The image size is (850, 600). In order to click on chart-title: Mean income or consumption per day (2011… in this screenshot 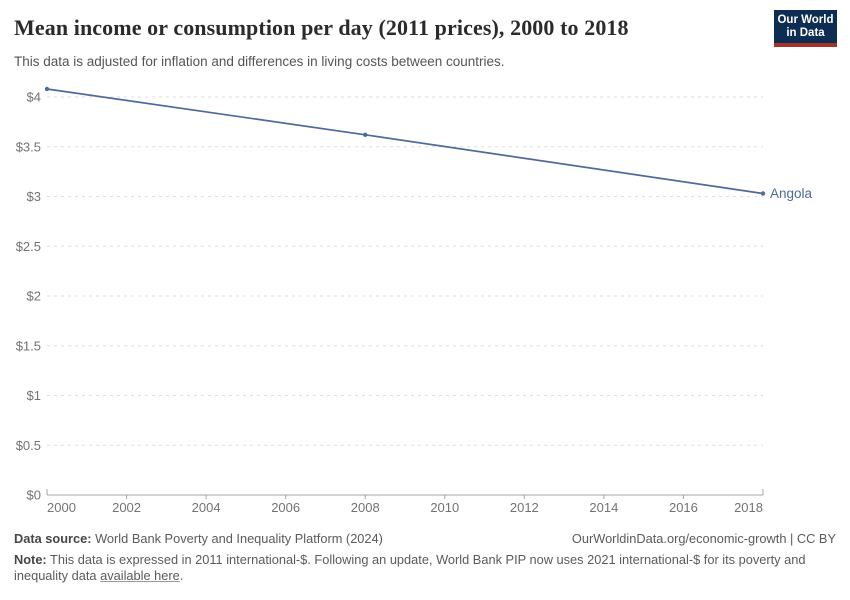, I will do `click(321, 27)`.